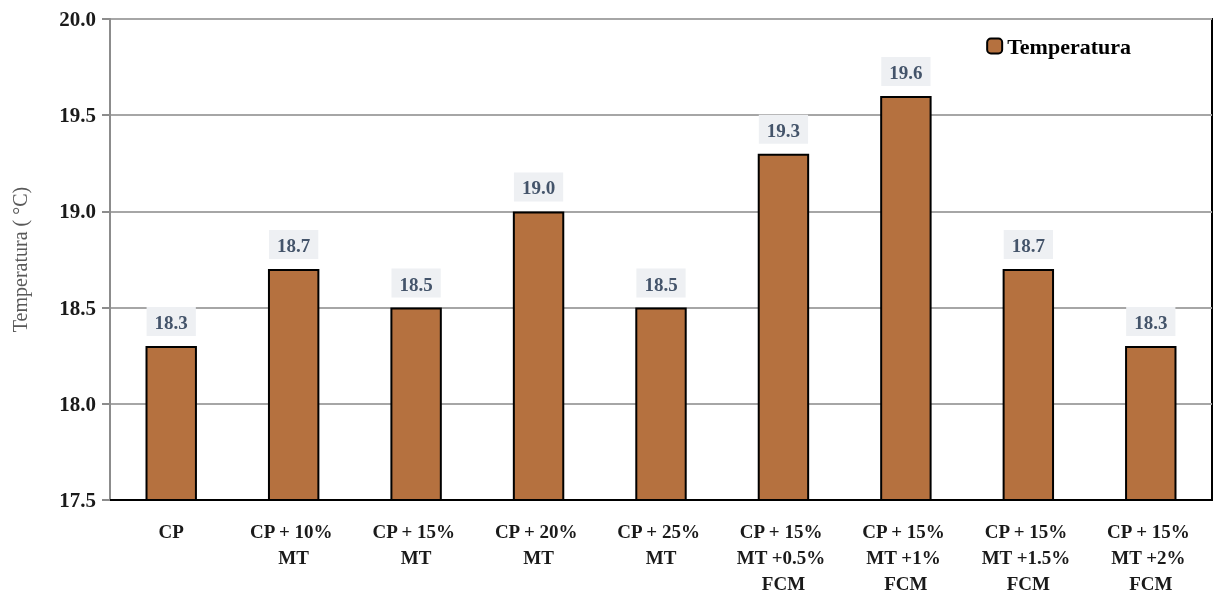 This screenshot has width=1214, height=601. I want to click on x-tick-label: CP + 20% MT, so click(538, 544).